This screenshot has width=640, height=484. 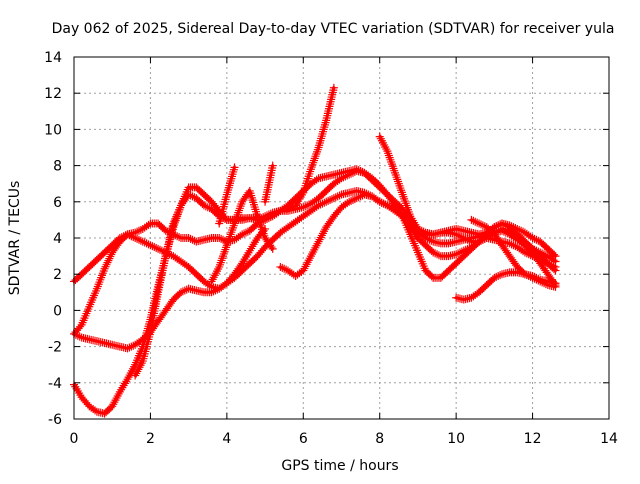 What do you see at coordinates (53, 58) in the screenshot?
I see `y-tick-label: 14` at bounding box center [53, 58].